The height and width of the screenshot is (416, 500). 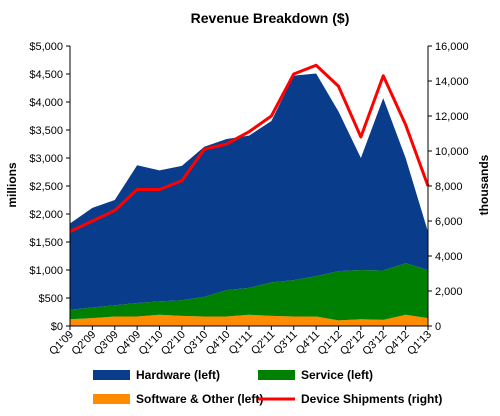 I want to click on x-tick-label: Q1'10, so click(x=151, y=343).